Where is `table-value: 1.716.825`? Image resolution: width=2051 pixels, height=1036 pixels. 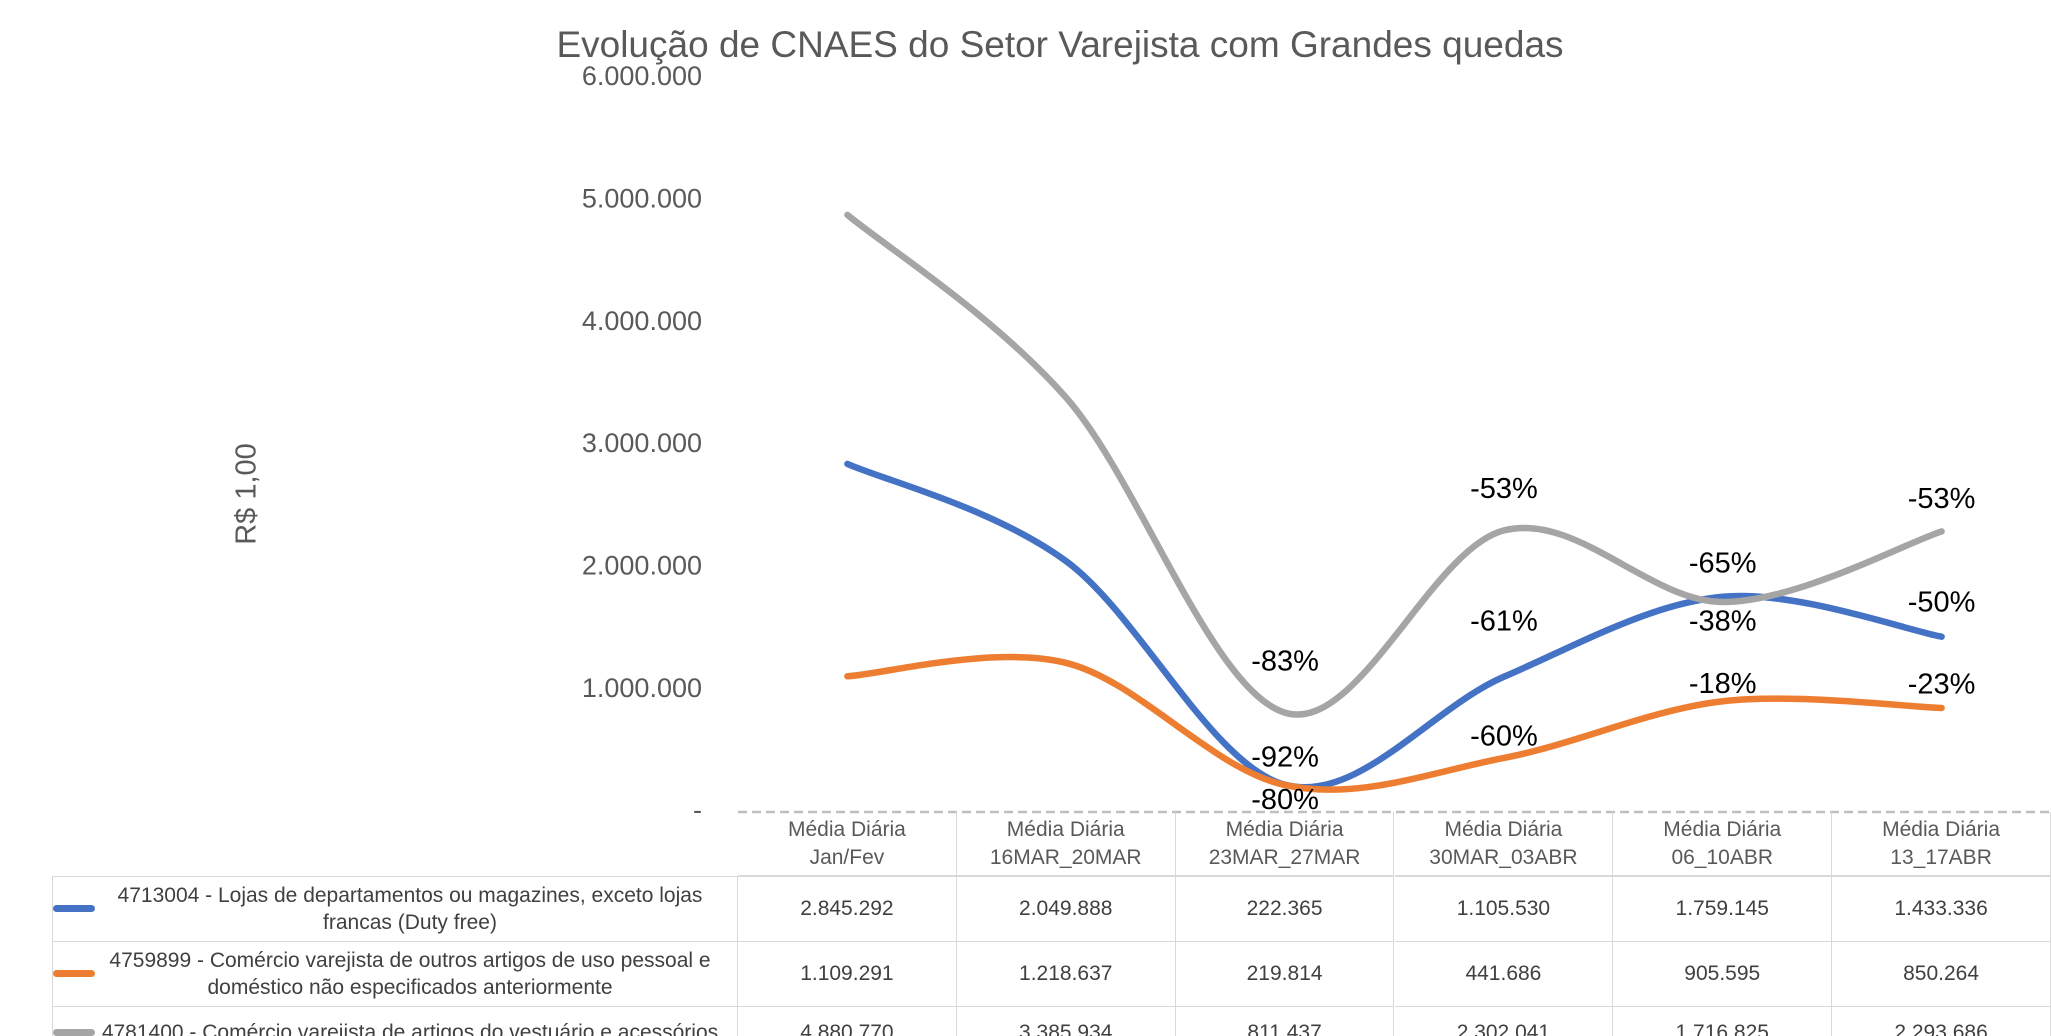
table-value: 1.716.825 is located at coordinates (1723, 1021).